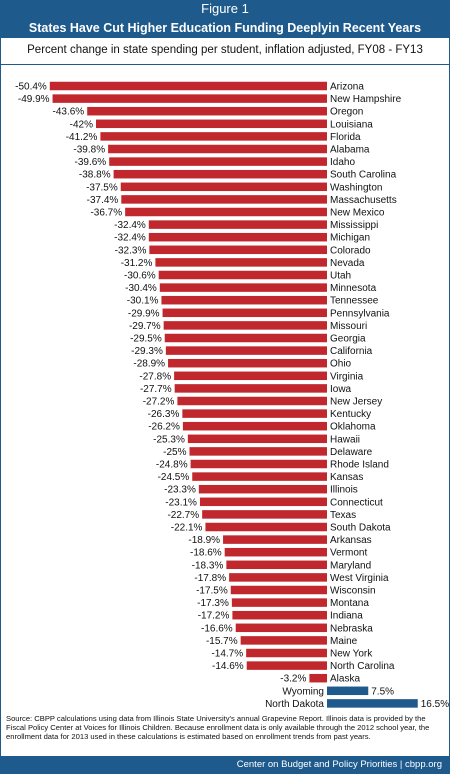 This screenshot has height=774, width=450. I want to click on category-label: Nebraska, so click(351, 628).